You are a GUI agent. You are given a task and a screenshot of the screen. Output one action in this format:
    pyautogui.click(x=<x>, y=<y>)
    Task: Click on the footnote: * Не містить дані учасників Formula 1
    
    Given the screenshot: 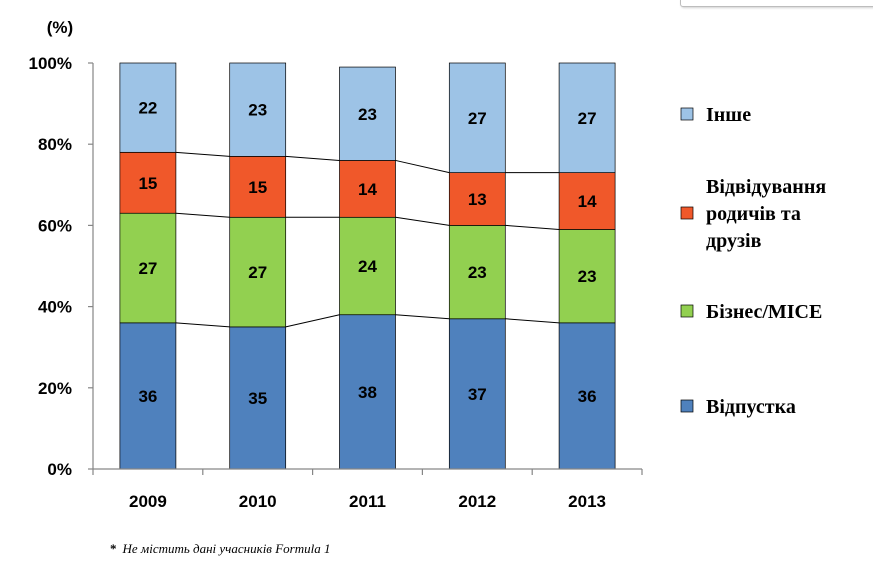 What is the action you would take?
    pyautogui.click(x=220, y=549)
    